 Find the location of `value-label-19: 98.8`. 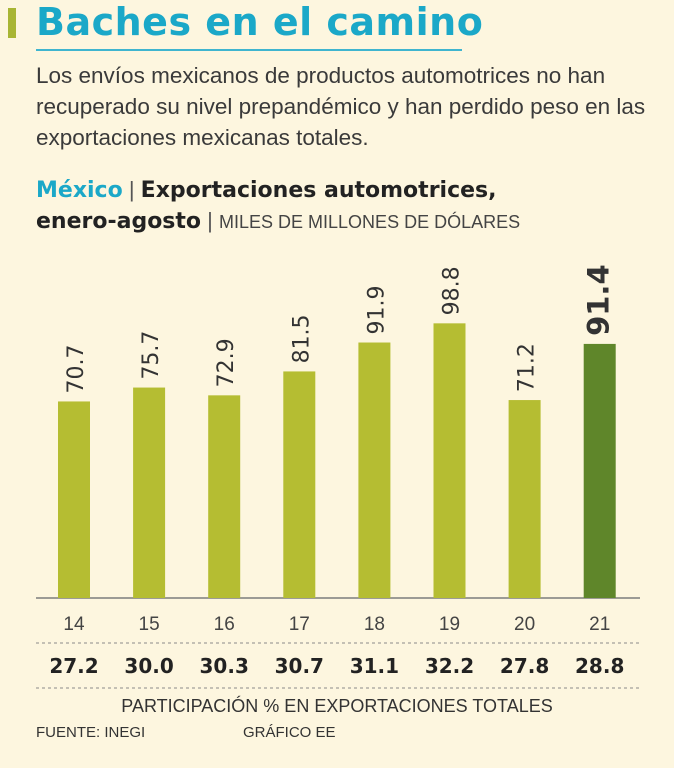

value-label-19: 98.8 is located at coordinates (452, 290).